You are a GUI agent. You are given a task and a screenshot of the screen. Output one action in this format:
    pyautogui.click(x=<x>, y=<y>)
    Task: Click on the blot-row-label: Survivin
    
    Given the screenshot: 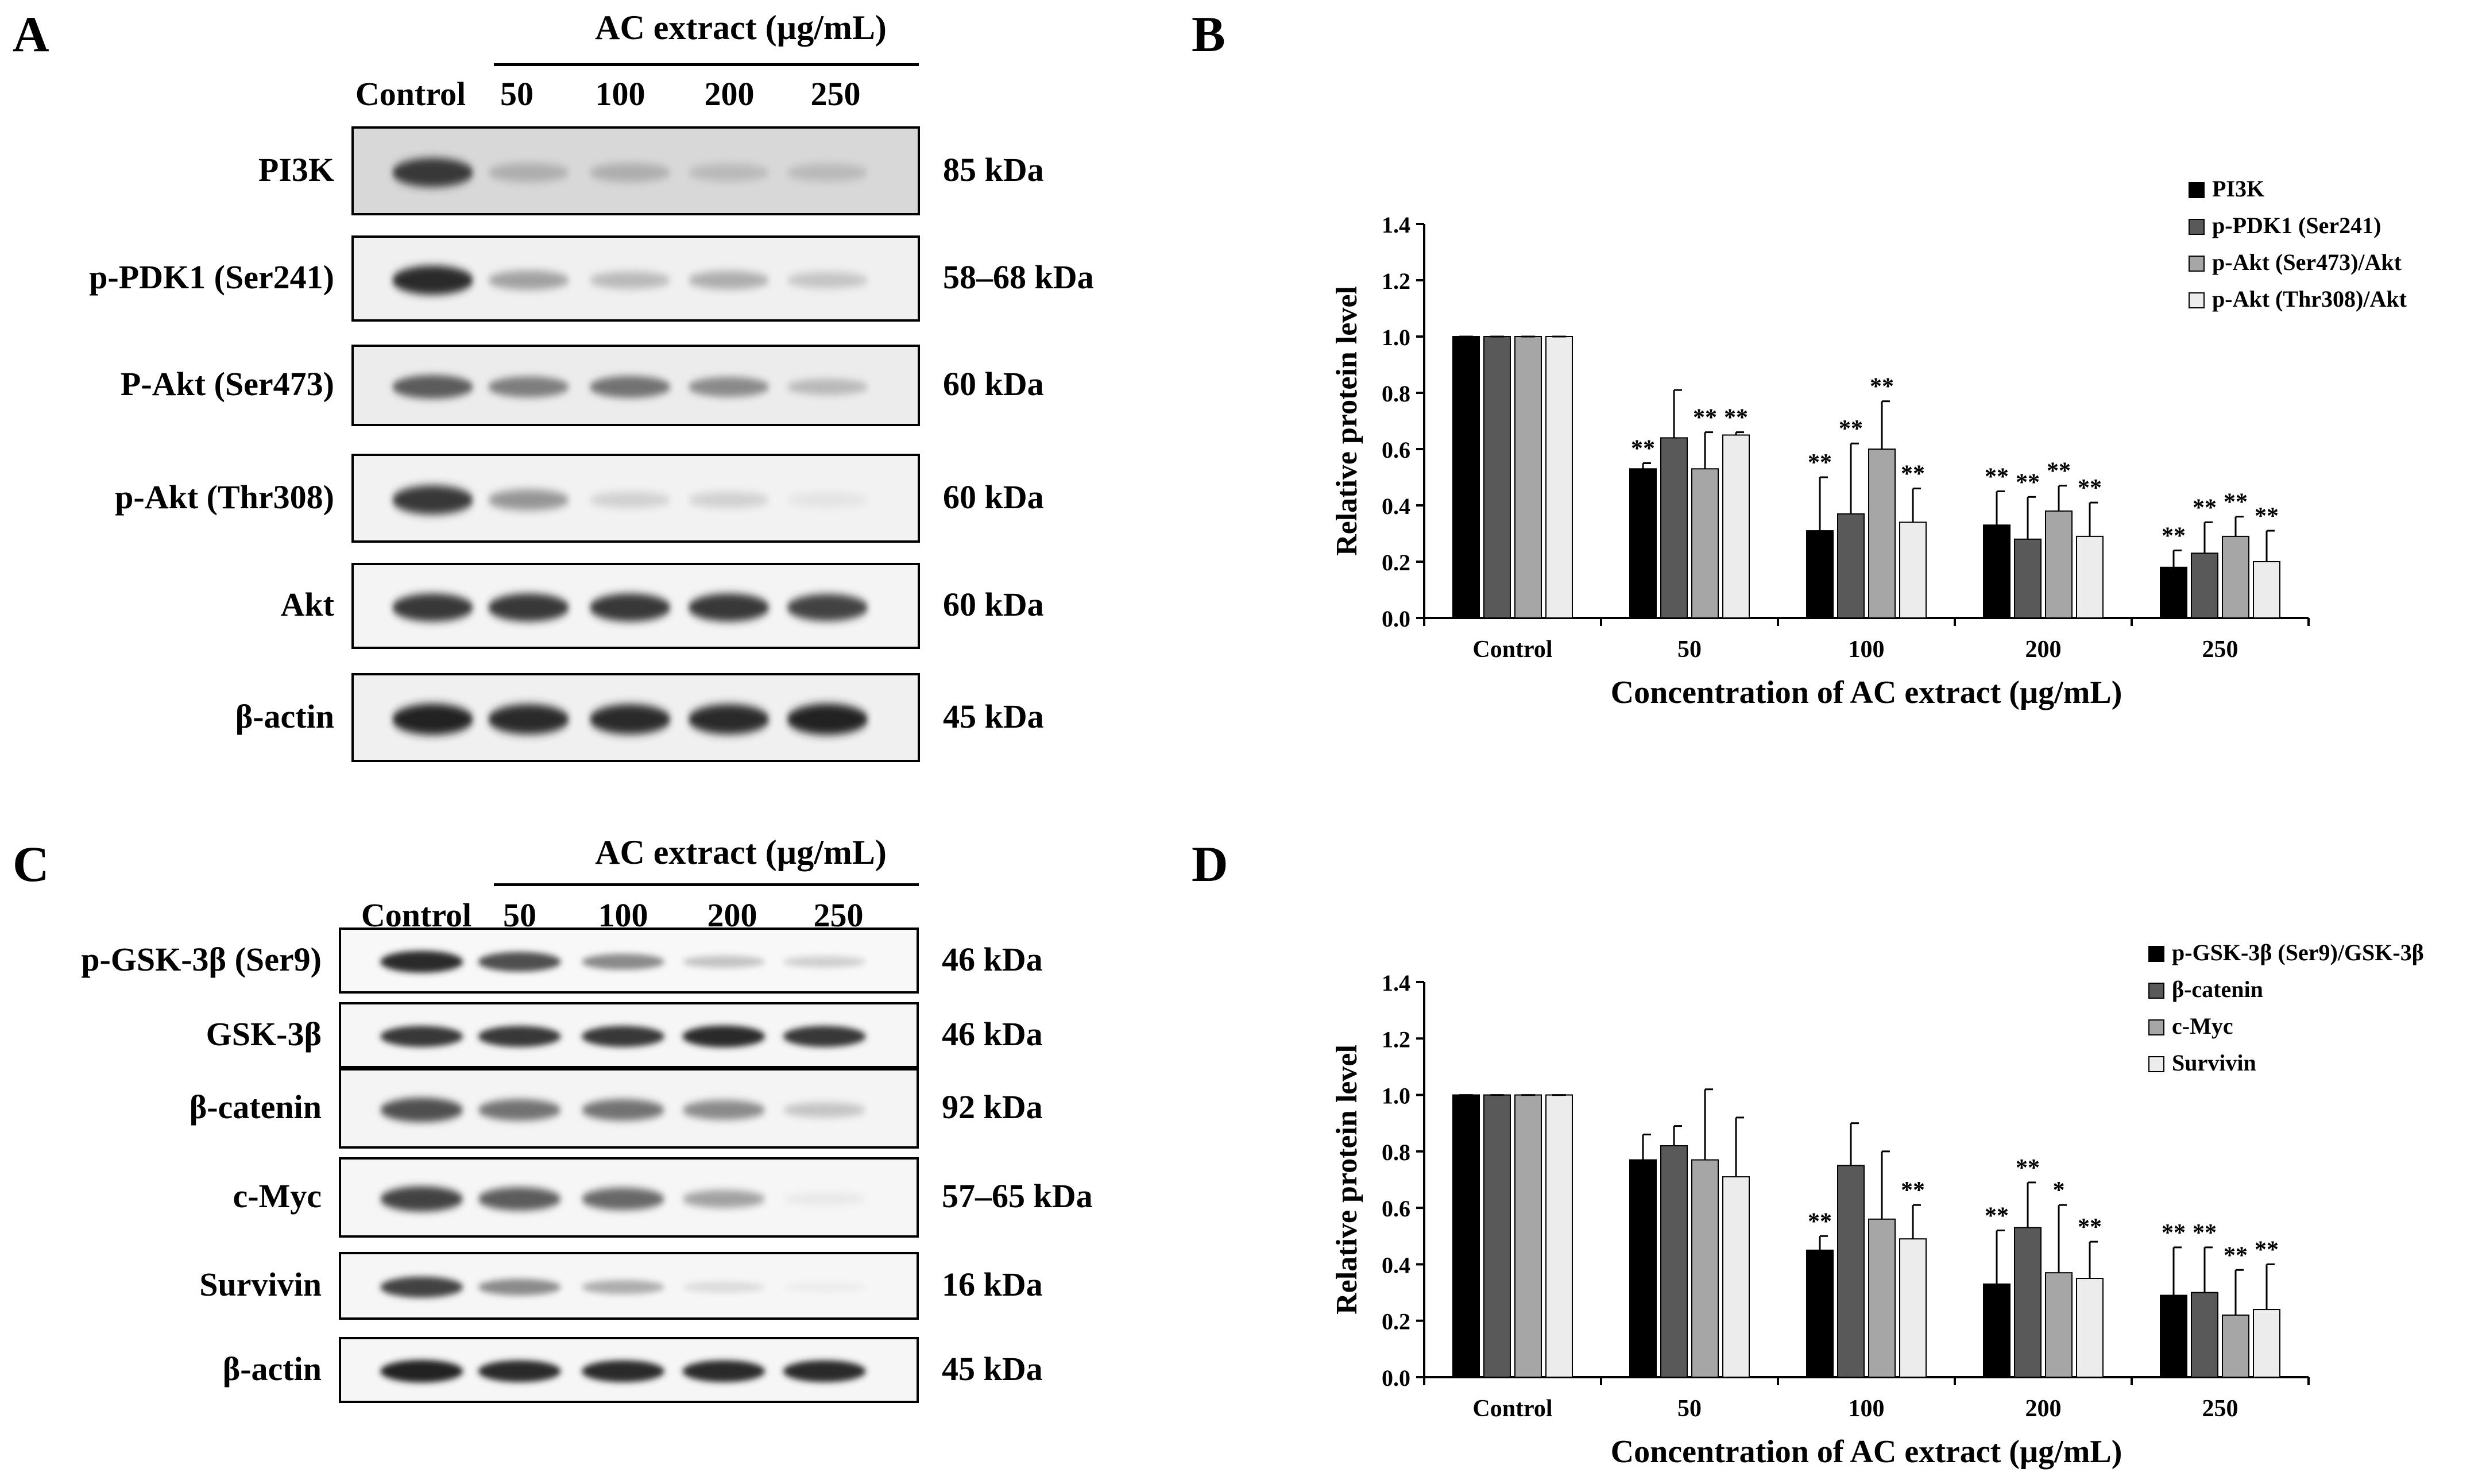 What is the action you would take?
    pyautogui.click(x=260, y=1284)
    